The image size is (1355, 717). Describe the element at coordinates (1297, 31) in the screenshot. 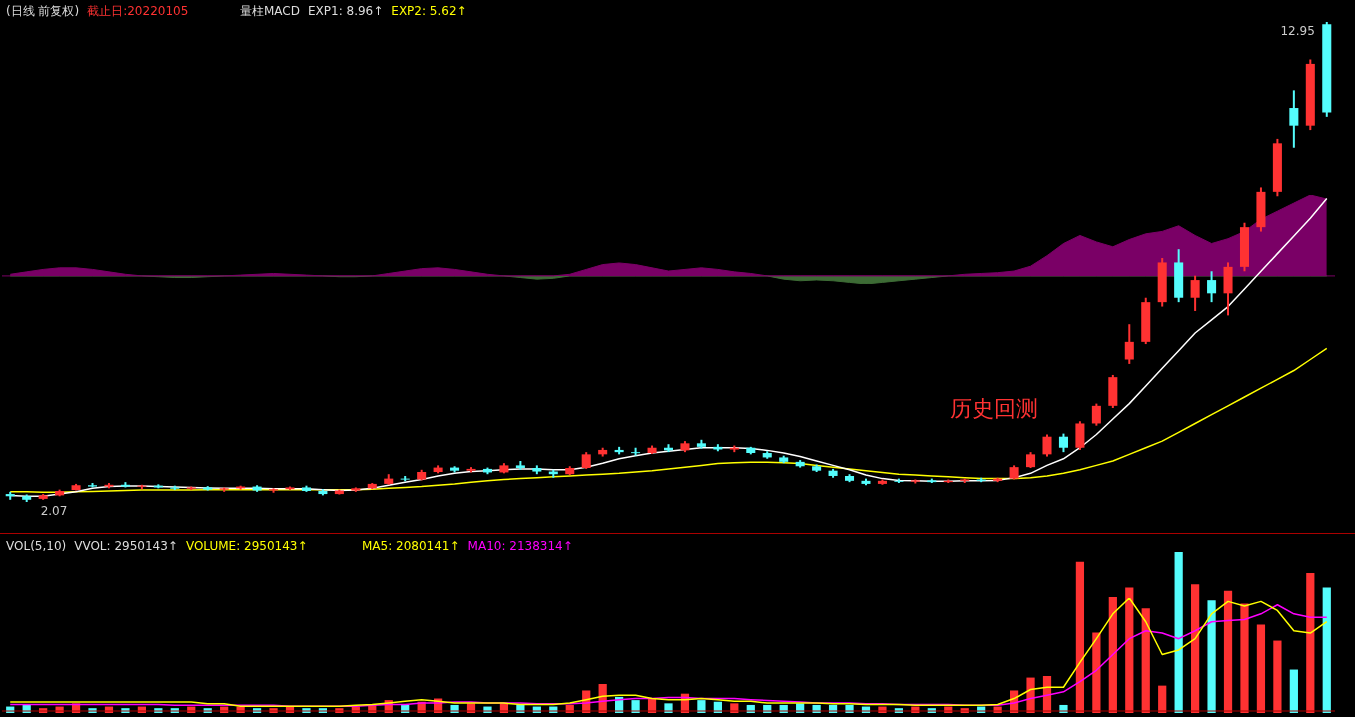

I see `annotation: 12.95` at that location.